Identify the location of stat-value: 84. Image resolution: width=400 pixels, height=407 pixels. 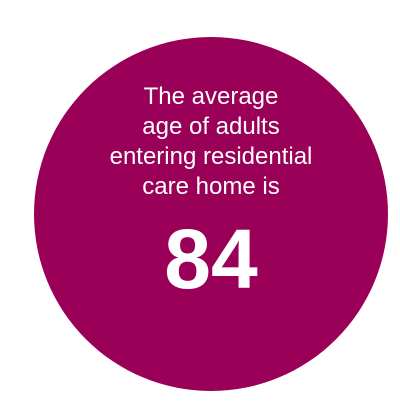
(211, 259).